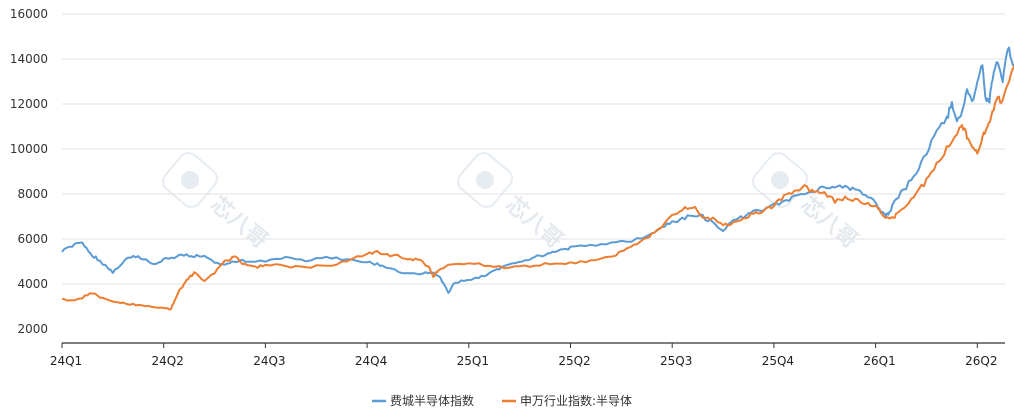  What do you see at coordinates (29, 149) in the screenshot?
I see `y-tick-label: 10000` at bounding box center [29, 149].